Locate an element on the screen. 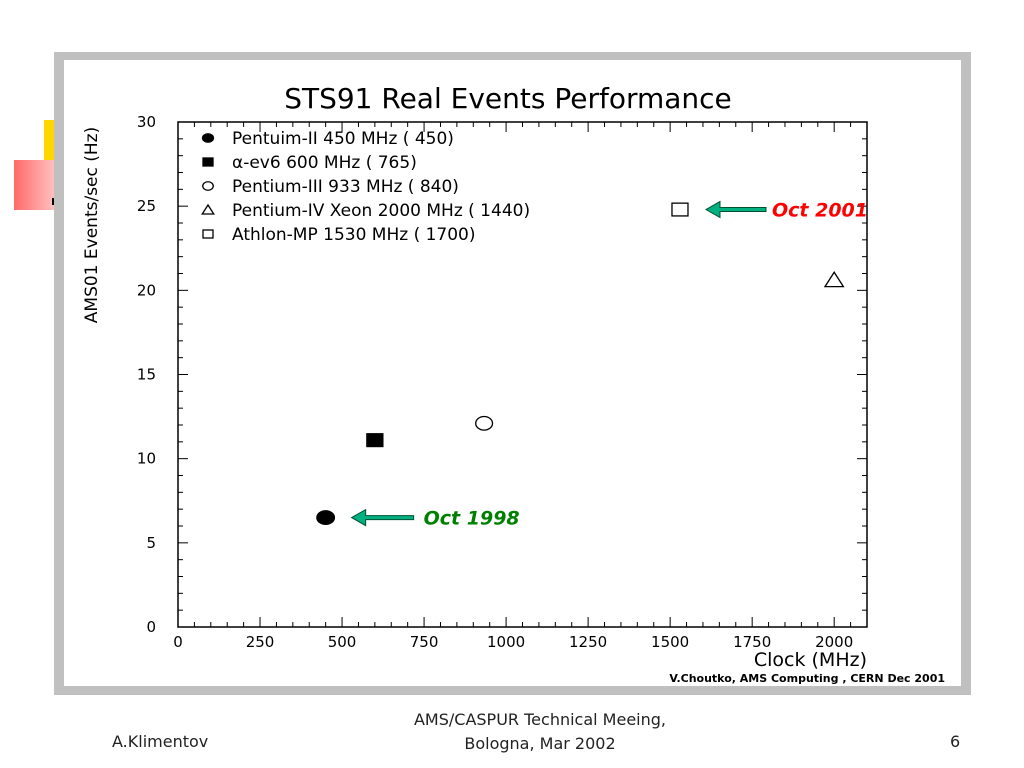 The width and height of the screenshot is (1024, 768). footer-page-number: 6 is located at coordinates (955, 741).